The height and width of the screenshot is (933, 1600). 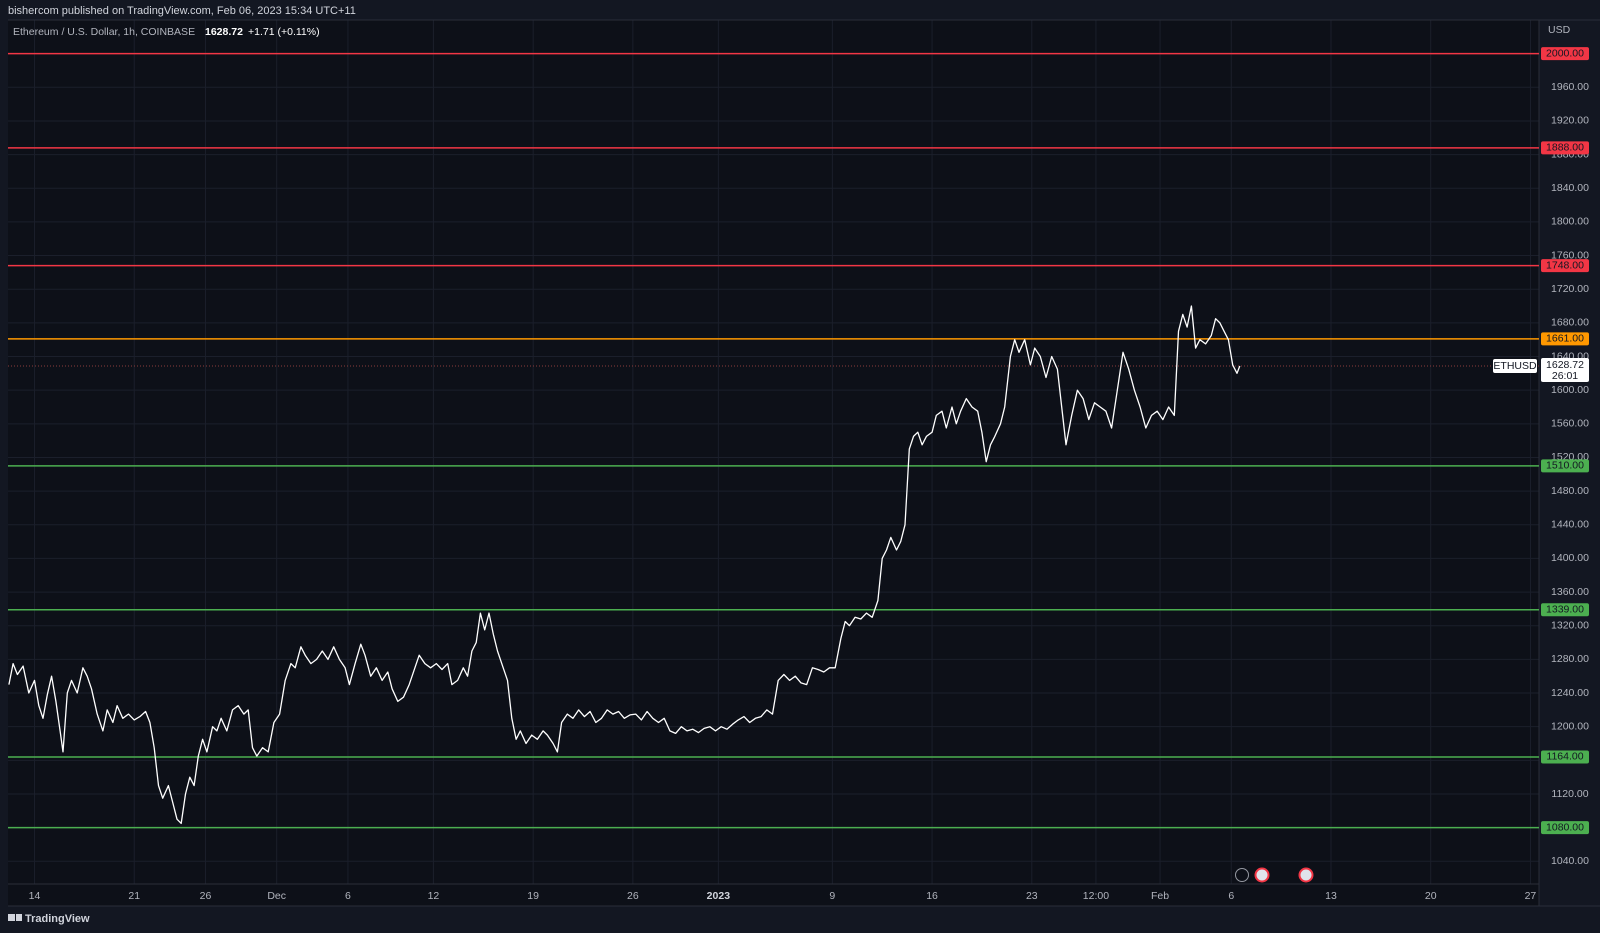 I want to click on y-tick-label: 1400.00, so click(x=1570, y=558).